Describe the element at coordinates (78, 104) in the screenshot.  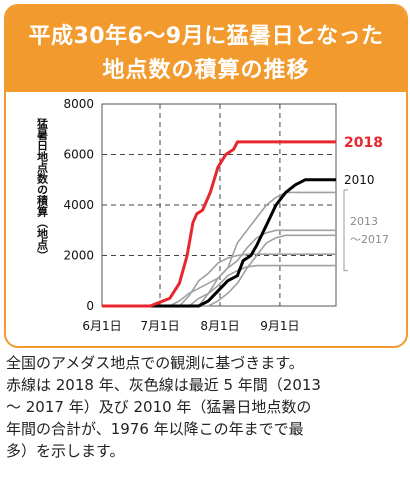
I see `y-tick-label: 8000` at that location.